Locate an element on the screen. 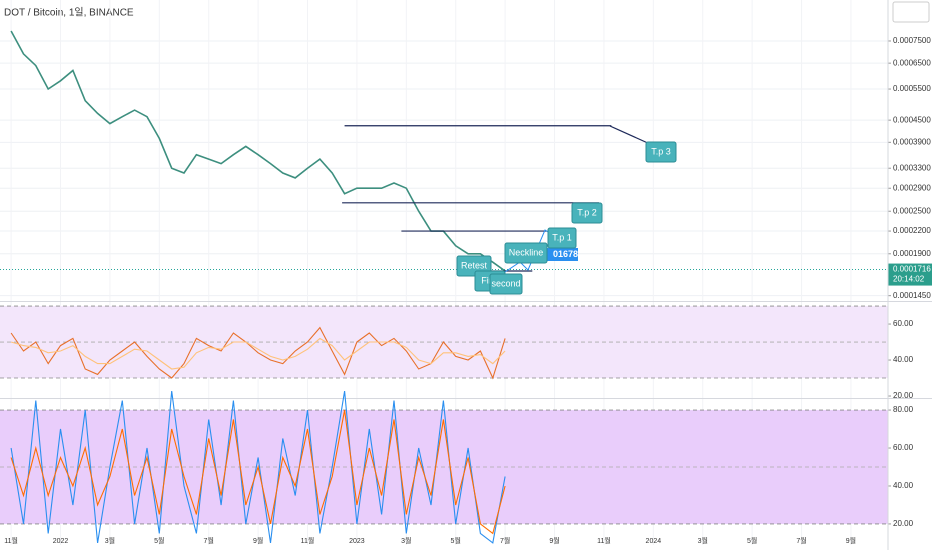 The image size is (932, 550). y-tick-label: 0.0005500 is located at coordinates (912, 88).